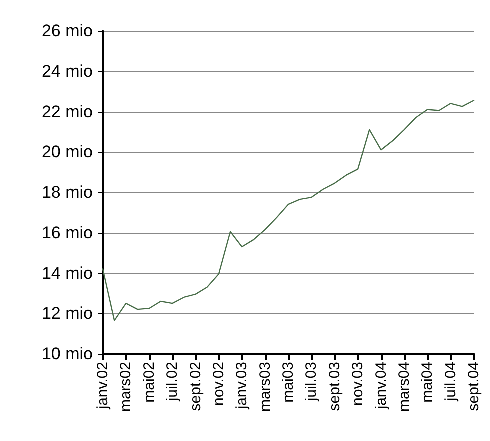 The width and height of the screenshot is (490, 441). I want to click on y-tick-label: 14 mio, so click(67, 273).